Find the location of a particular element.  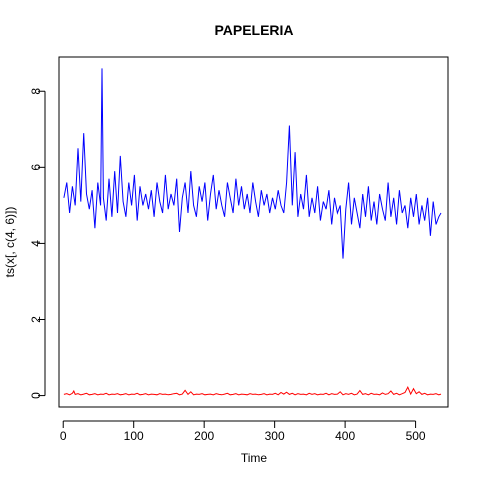

y-tick-label: 6 is located at coordinates (36, 167).